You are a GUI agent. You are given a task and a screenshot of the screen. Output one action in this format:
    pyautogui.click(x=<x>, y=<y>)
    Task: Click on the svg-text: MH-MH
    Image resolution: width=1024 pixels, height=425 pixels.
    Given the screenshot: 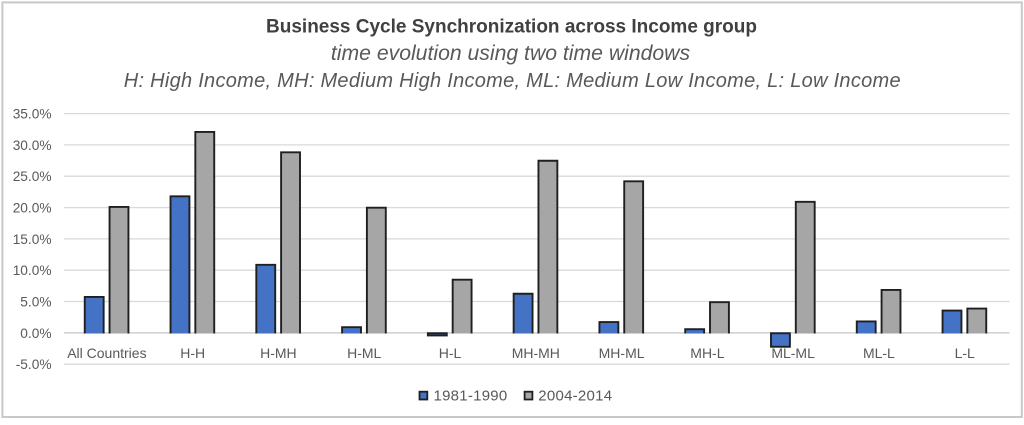 What is the action you would take?
    pyautogui.click(x=536, y=353)
    